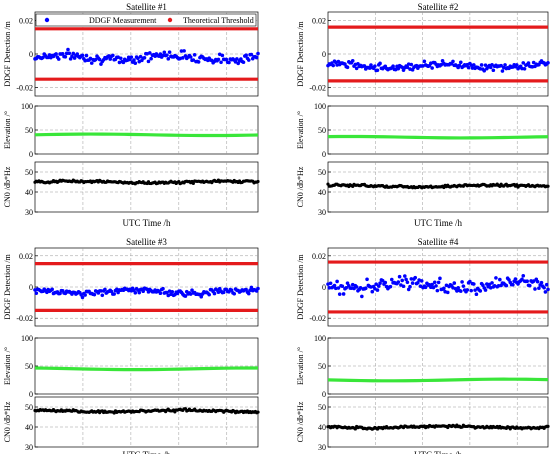 This screenshot has width=550, height=454. What do you see at coordinates (29, 130) in the screenshot?
I see `y-tick-label: 50` at bounding box center [29, 130].